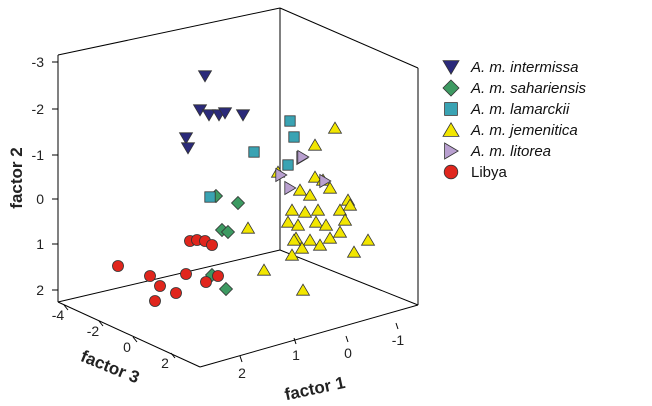 The height and width of the screenshot is (406, 652). I want to click on legend-label: A. m. lamarckii, so click(520, 109).